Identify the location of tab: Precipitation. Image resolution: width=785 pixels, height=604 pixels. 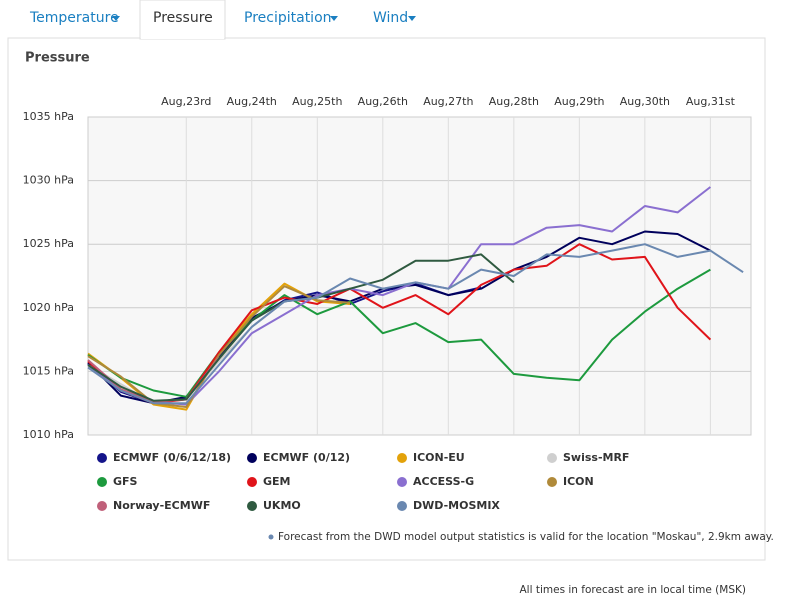
(288, 18).